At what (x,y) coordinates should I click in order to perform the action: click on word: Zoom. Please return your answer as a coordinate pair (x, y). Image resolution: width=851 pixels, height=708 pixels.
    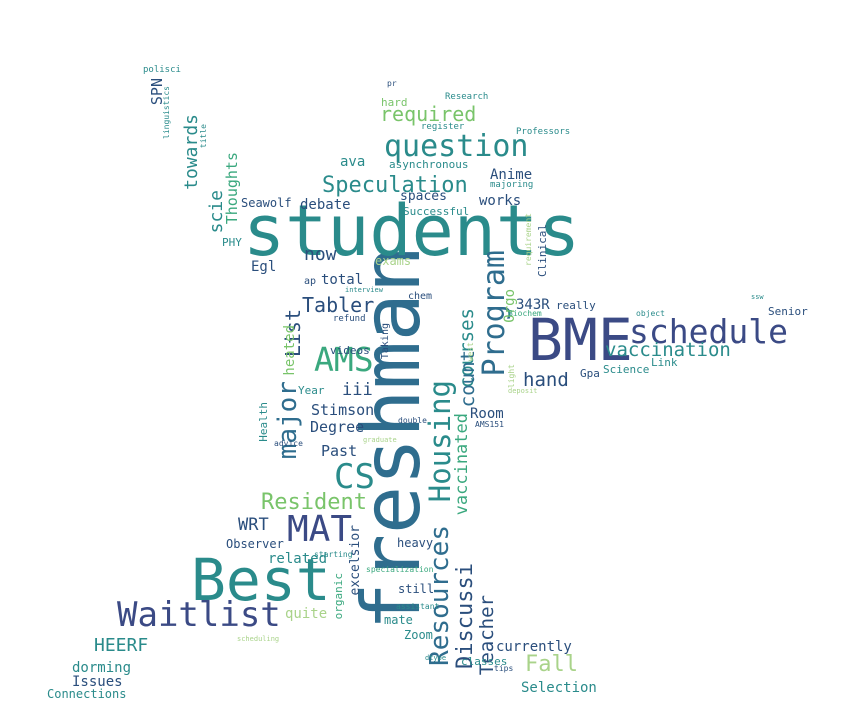
    Looking at the image, I should click on (418, 635).